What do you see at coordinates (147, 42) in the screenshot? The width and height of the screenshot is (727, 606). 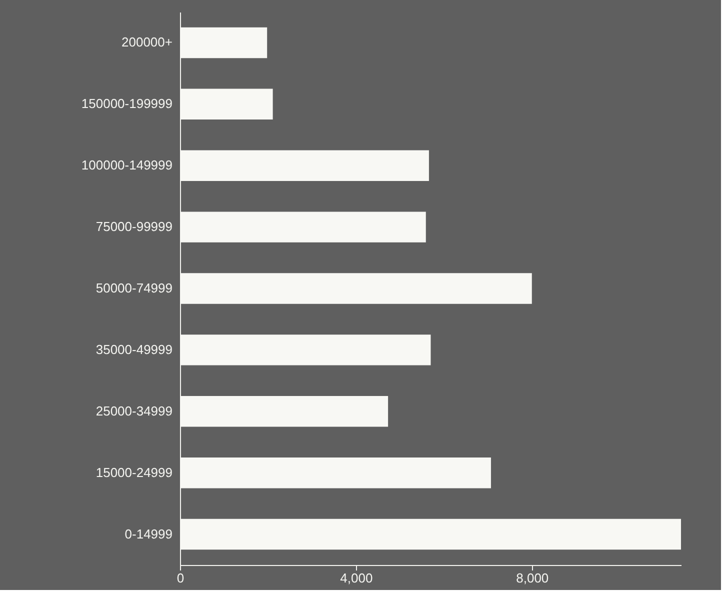 I see `y-tick-label: 200000+` at bounding box center [147, 42].